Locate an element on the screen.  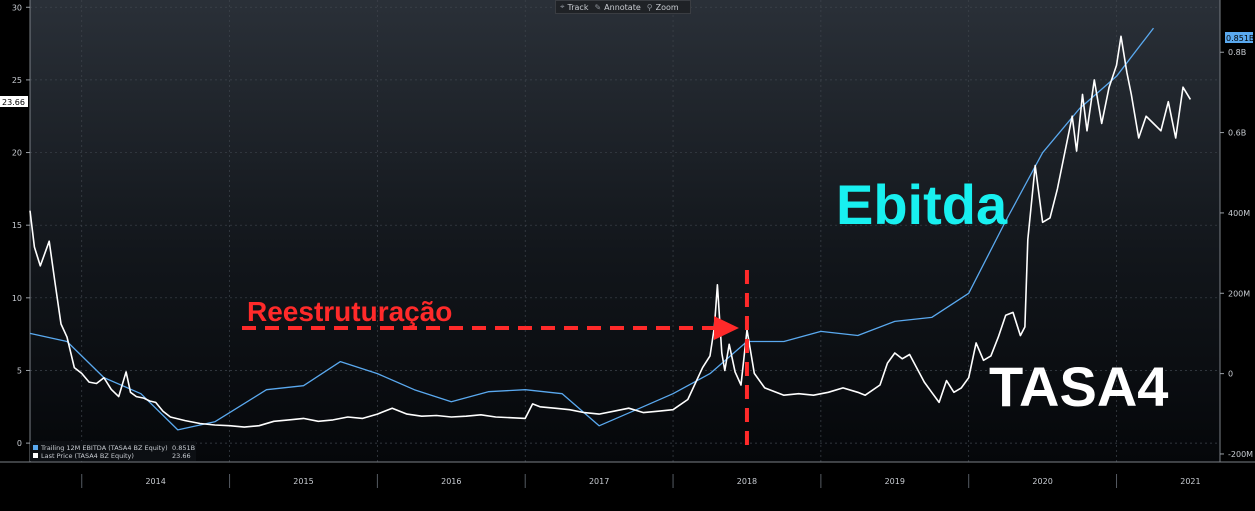
right-tick-label: -200M is located at coordinates (1240, 454).